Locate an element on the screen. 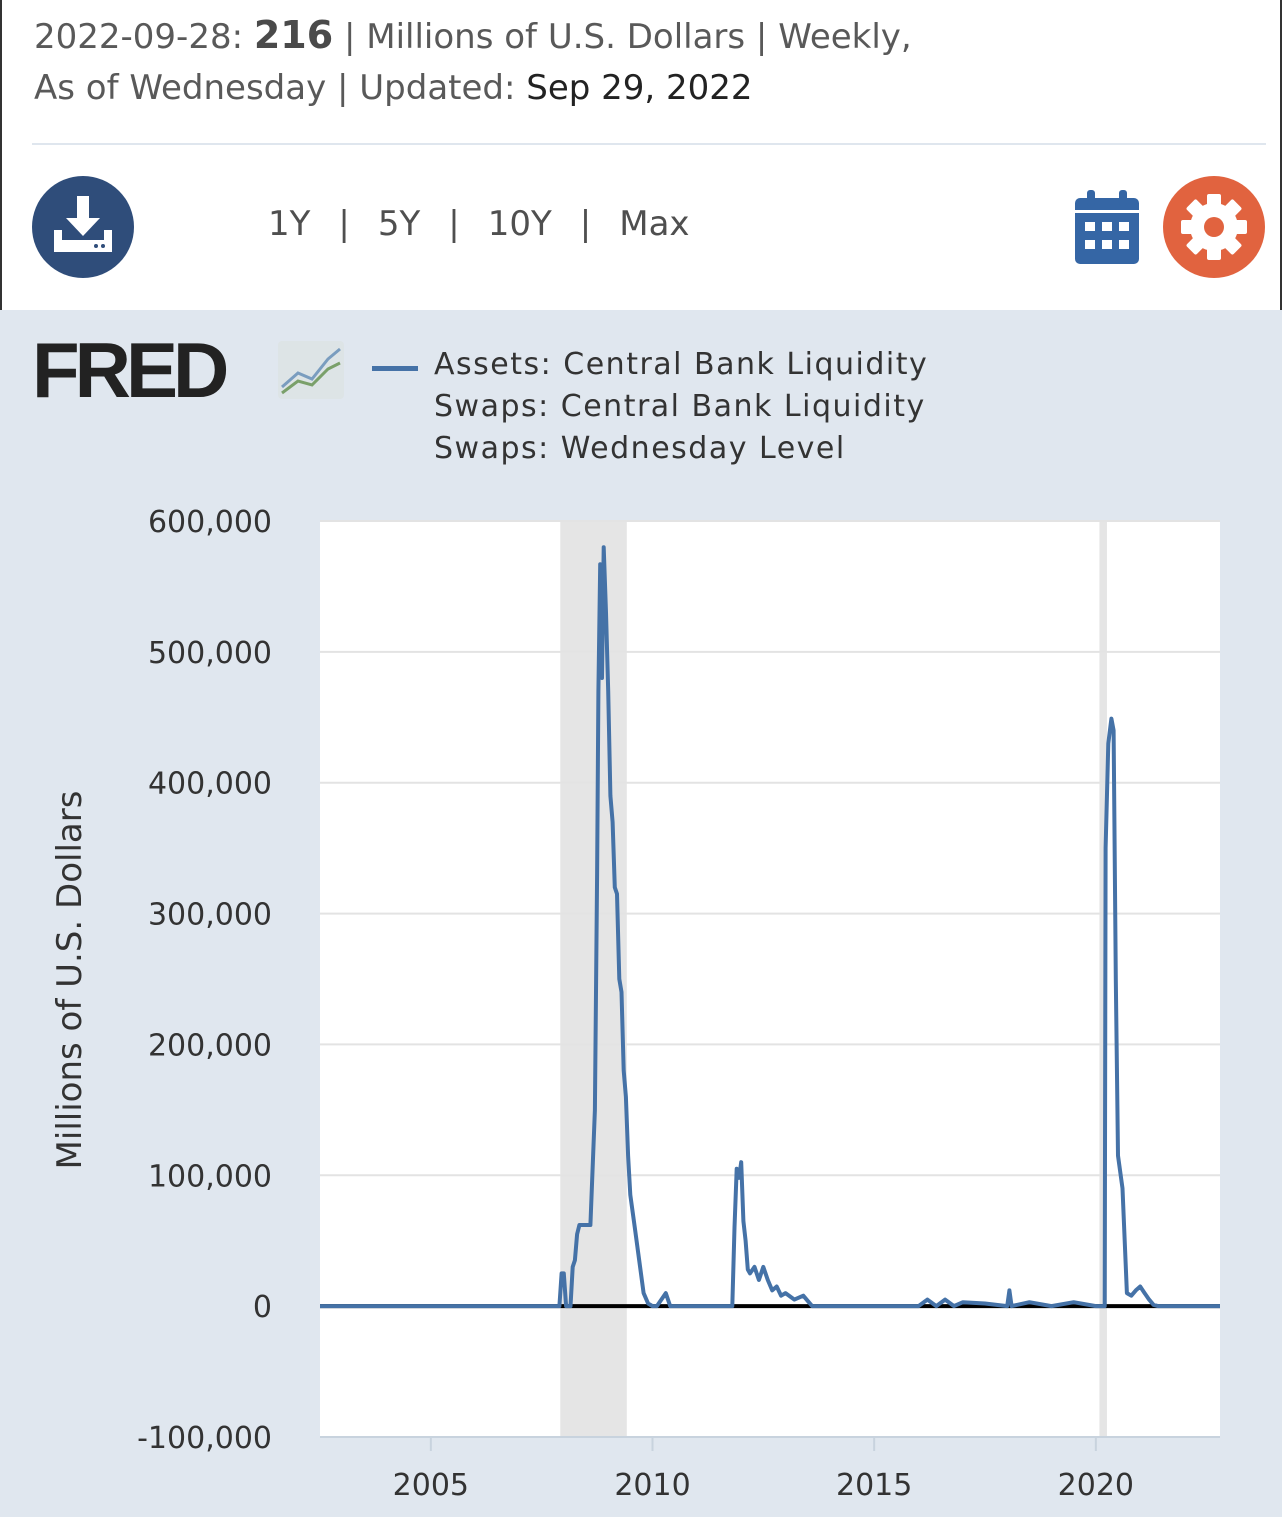 The width and height of the screenshot is (1282, 1517). download-button is located at coordinates (83, 227).